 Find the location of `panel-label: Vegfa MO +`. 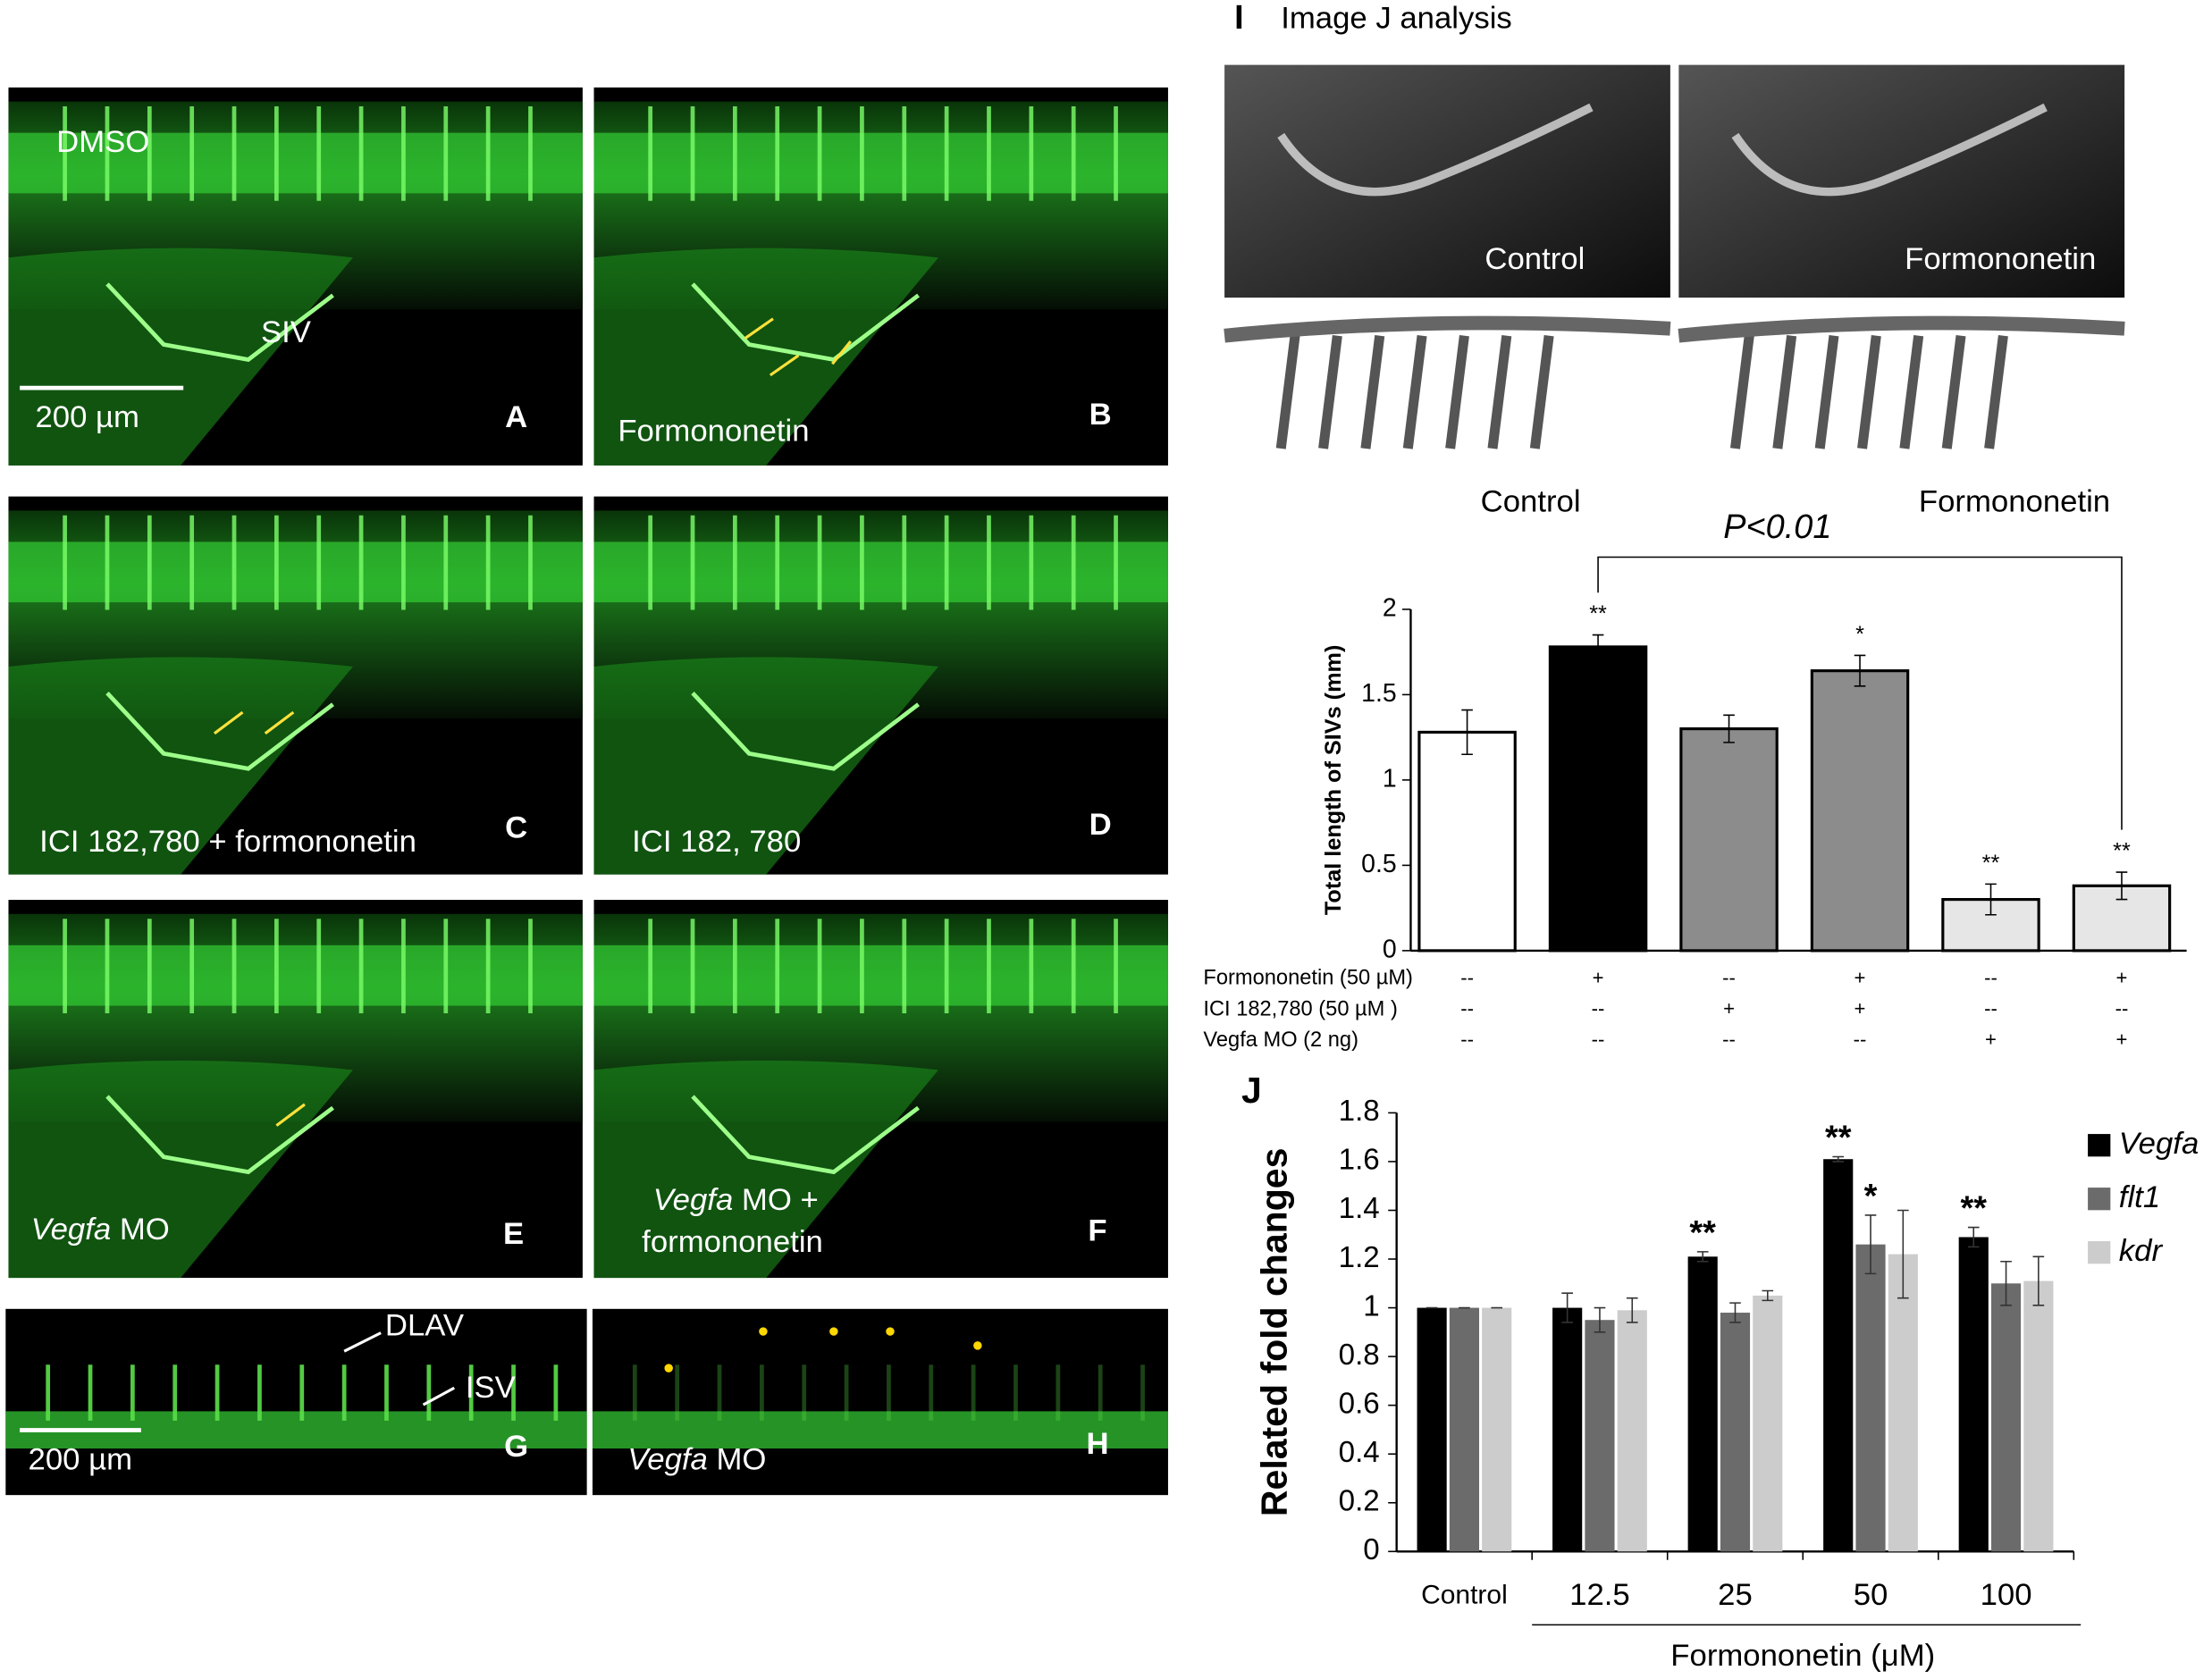

panel-label: Vegfa MO + is located at coordinates (736, 1200).